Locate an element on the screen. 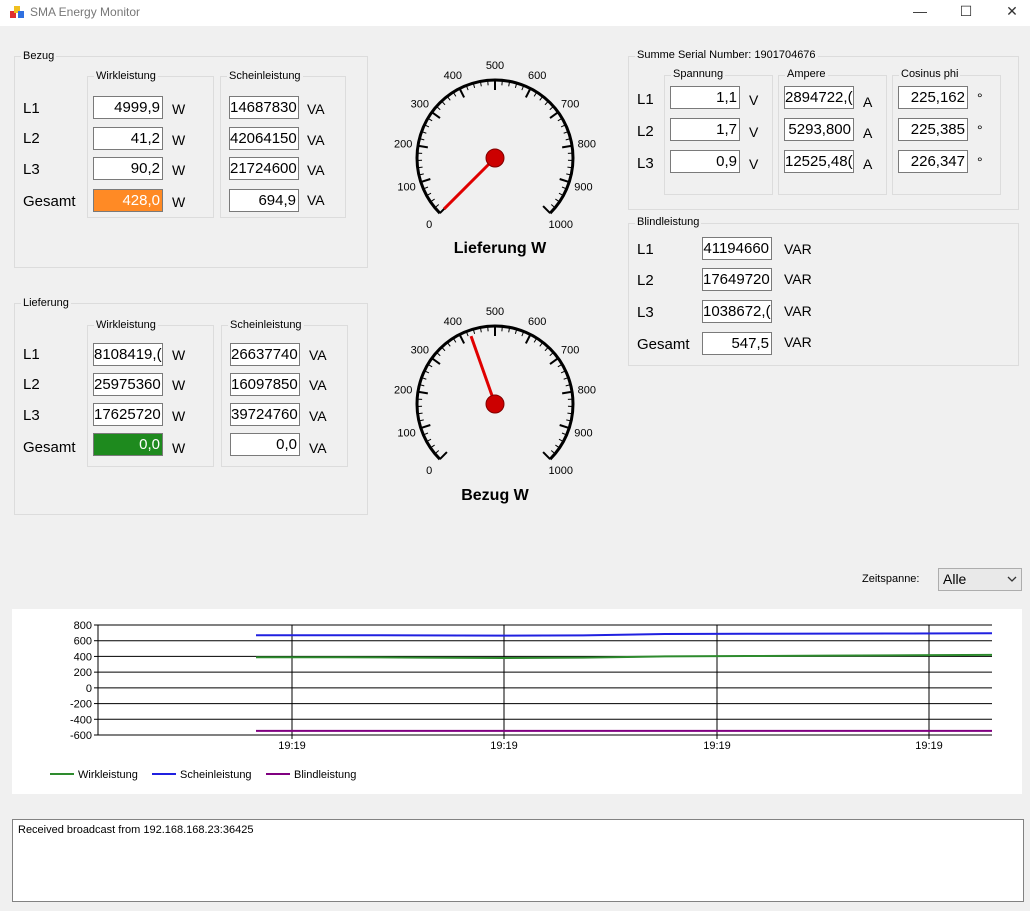 This screenshot has width=1030, height=911. minimize-button: — is located at coordinates (920, 11).